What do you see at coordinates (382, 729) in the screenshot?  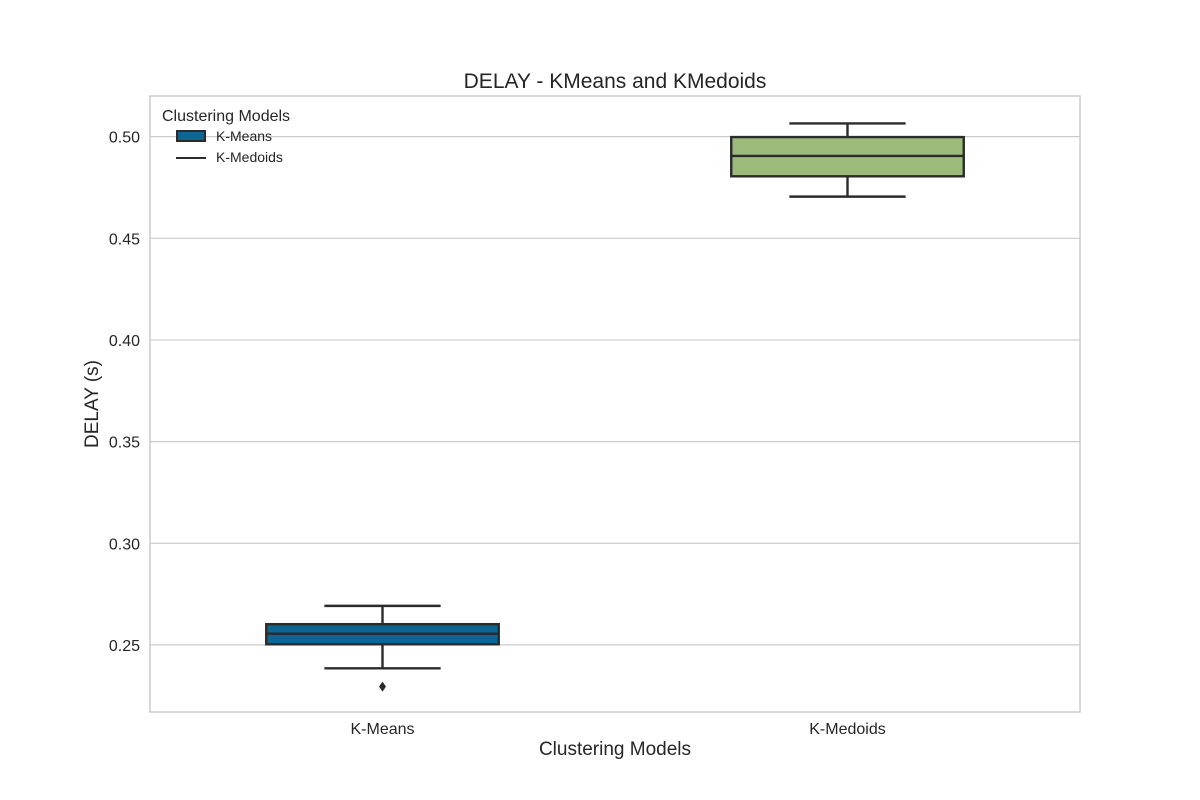 I see `x-tick-label: K-Means` at bounding box center [382, 729].